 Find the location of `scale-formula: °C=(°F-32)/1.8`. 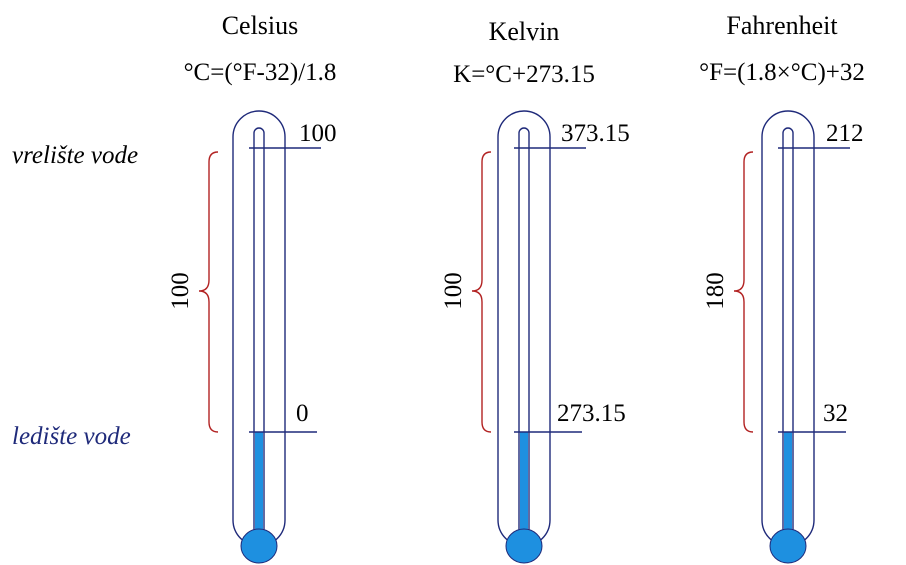

scale-formula: °C=(°F-32)/1.8 is located at coordinates (260, 72).